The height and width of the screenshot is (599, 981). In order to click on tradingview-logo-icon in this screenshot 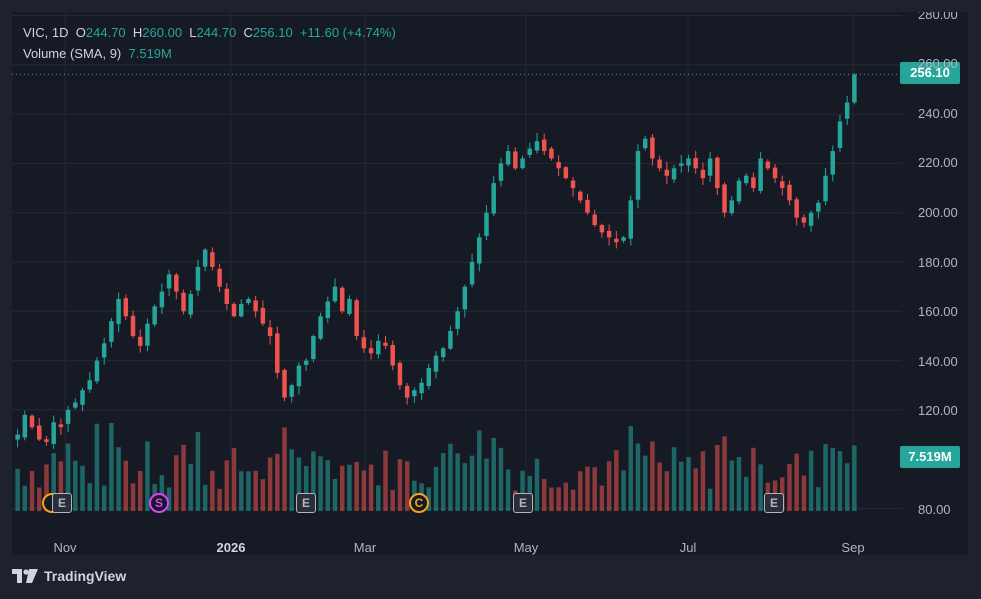, I will do `click(25, 576)`.